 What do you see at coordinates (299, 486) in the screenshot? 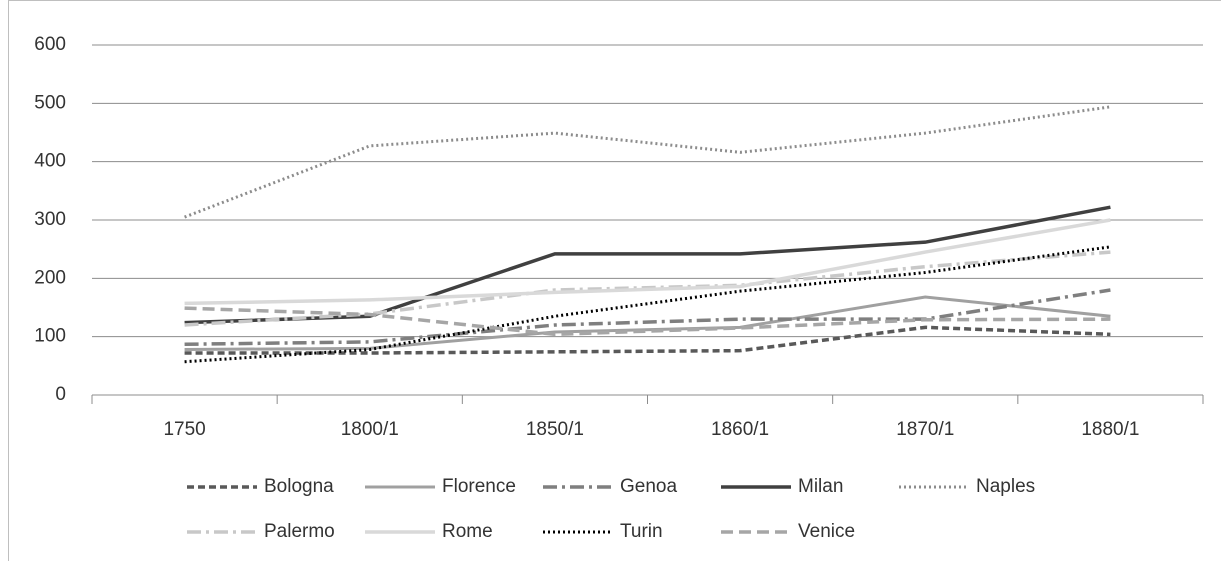
I see `legend-label: Bologna` at bounding box center [299, 486].